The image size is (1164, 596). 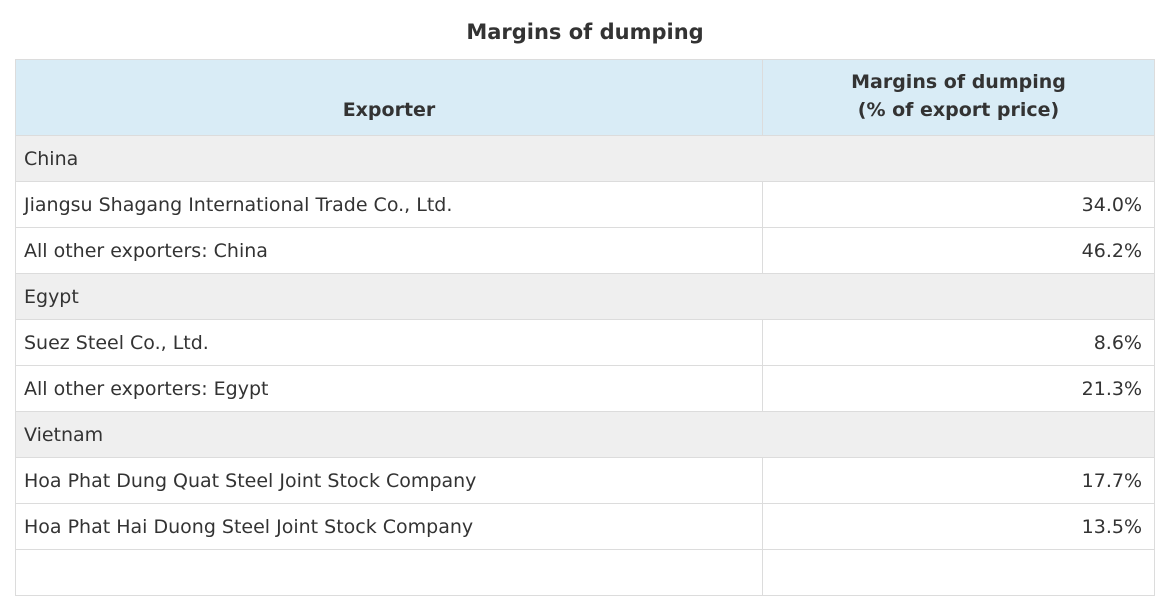 I want to click on table-row: Suez Steel Co., Ltd. 8.6%, so click(x=585, y=342).